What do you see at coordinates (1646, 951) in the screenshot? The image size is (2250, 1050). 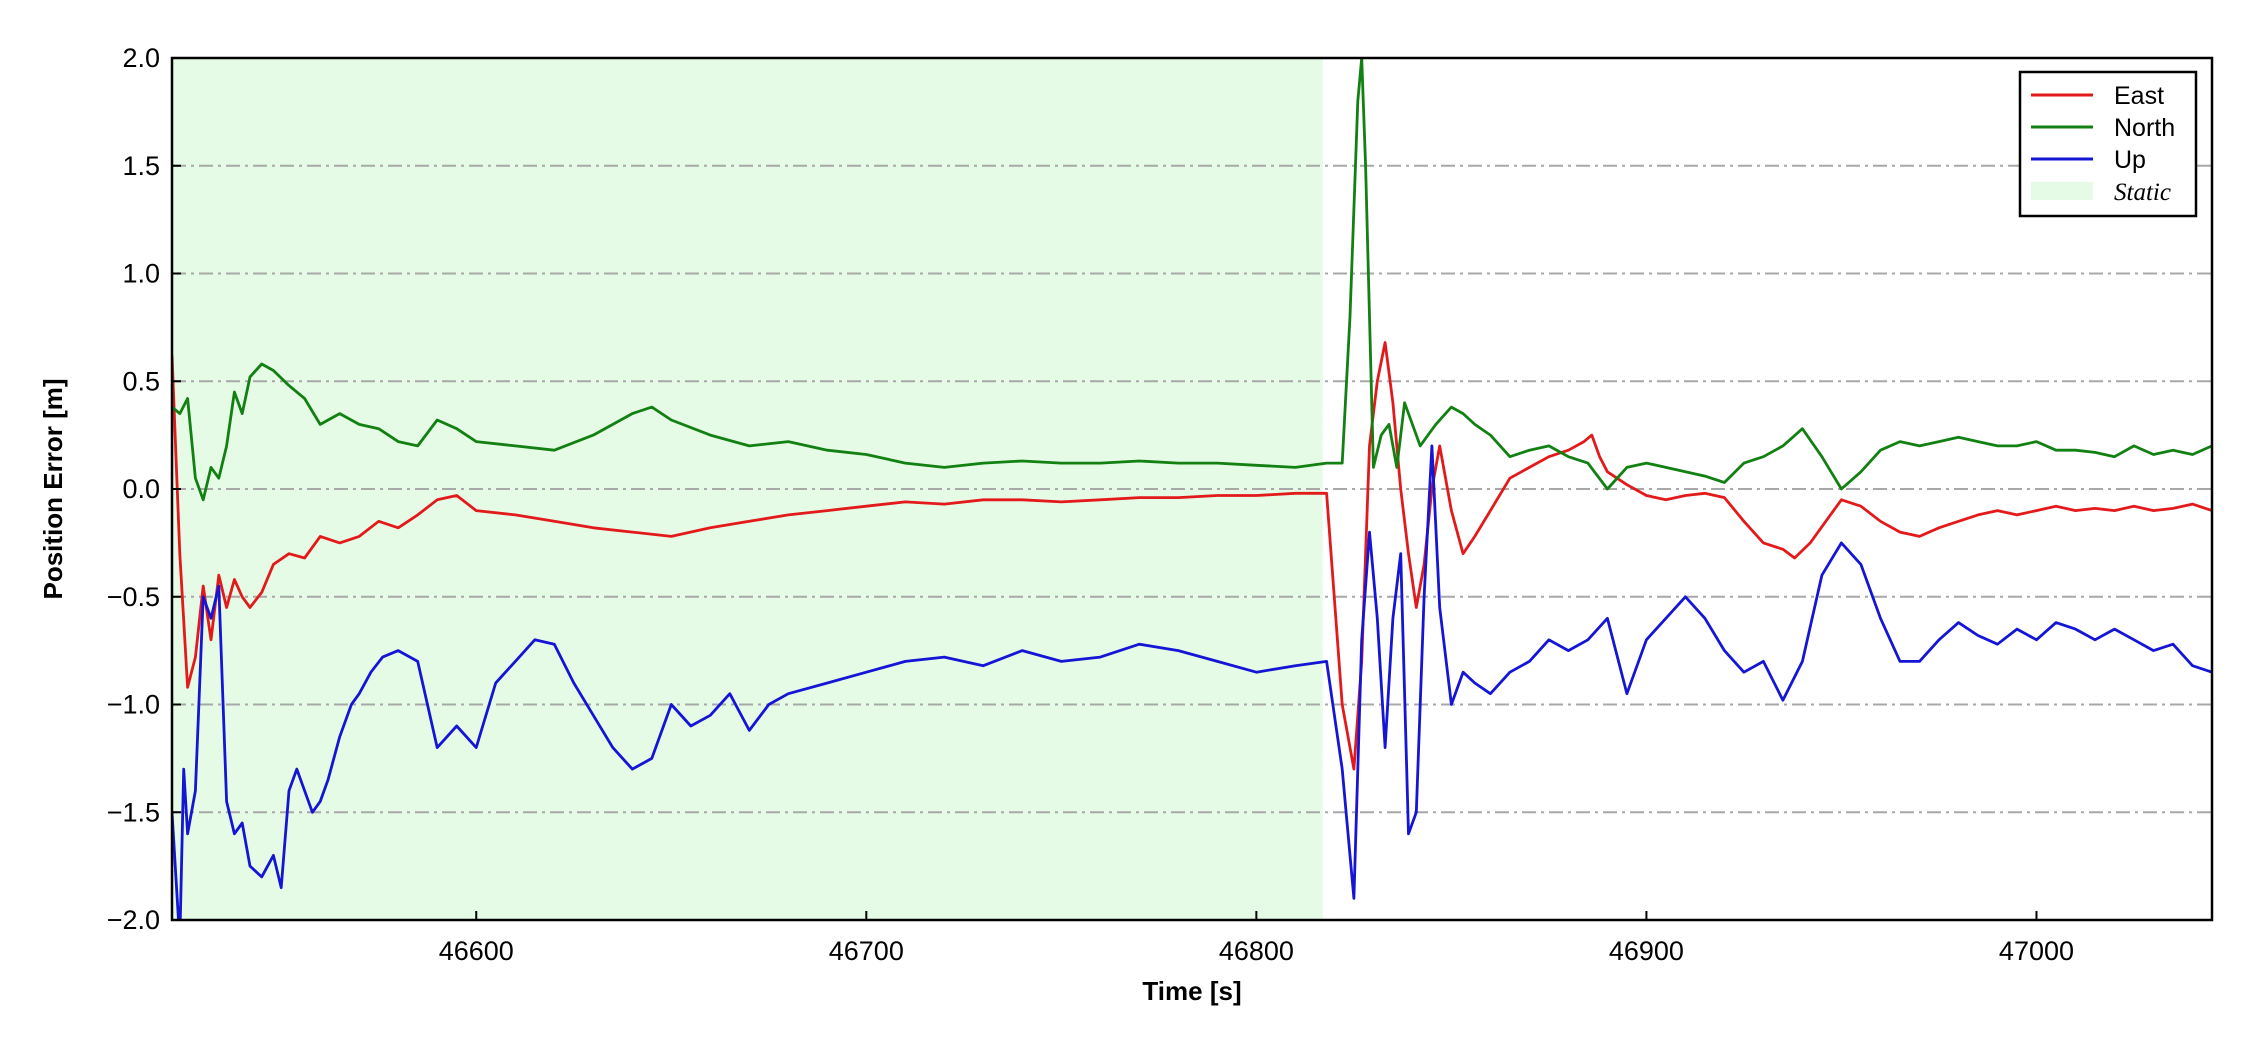 I see `x-tick-label: 46900` at bounding box center [1646, 951].